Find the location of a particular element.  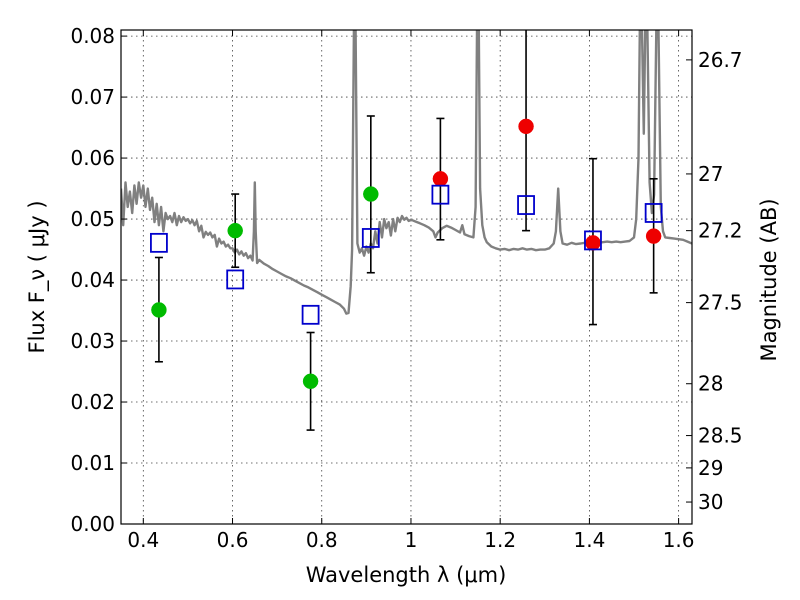

y-right-tick-label: 28 is located at coordinates (710, 384).